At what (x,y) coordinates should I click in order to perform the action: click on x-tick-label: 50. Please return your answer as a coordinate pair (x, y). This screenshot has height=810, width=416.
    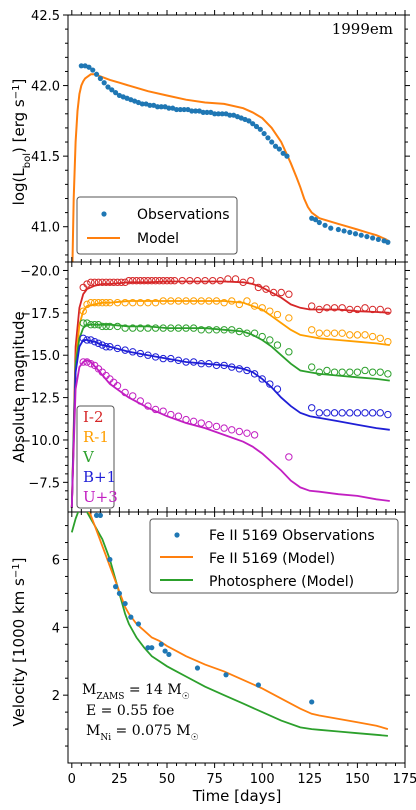
    Looking at the image, I should click on (167, 779).